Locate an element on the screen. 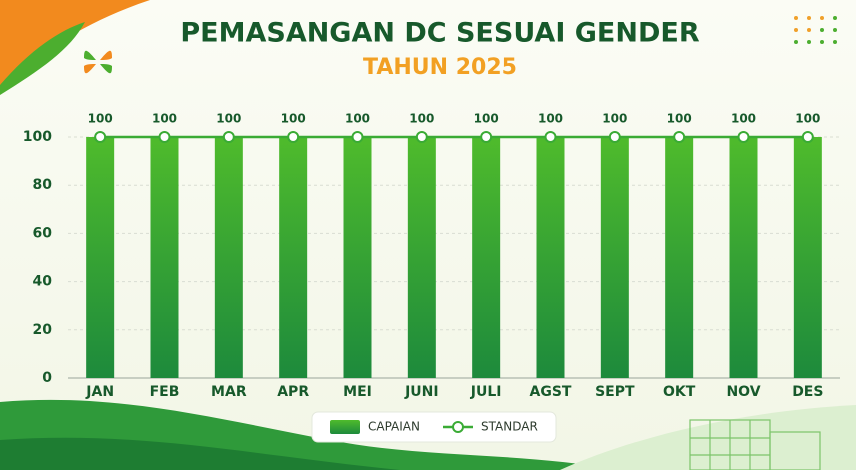 This screenshot has height=470, width=856. x-tick-label: MAR is located at coordinates (229, 392).